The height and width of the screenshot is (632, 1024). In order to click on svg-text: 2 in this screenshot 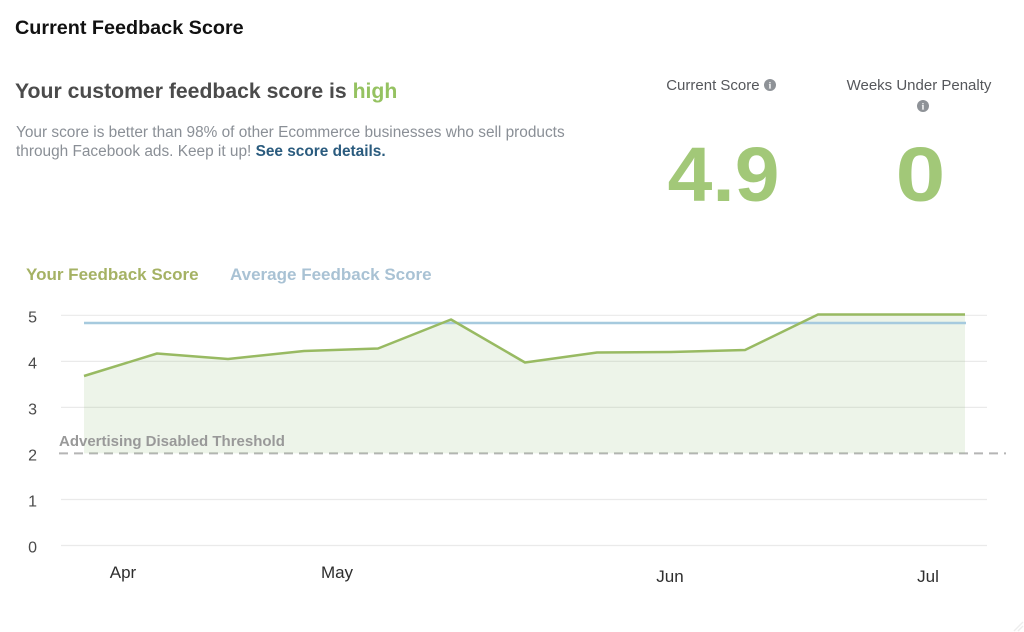, I will do `click(32, 455)`.